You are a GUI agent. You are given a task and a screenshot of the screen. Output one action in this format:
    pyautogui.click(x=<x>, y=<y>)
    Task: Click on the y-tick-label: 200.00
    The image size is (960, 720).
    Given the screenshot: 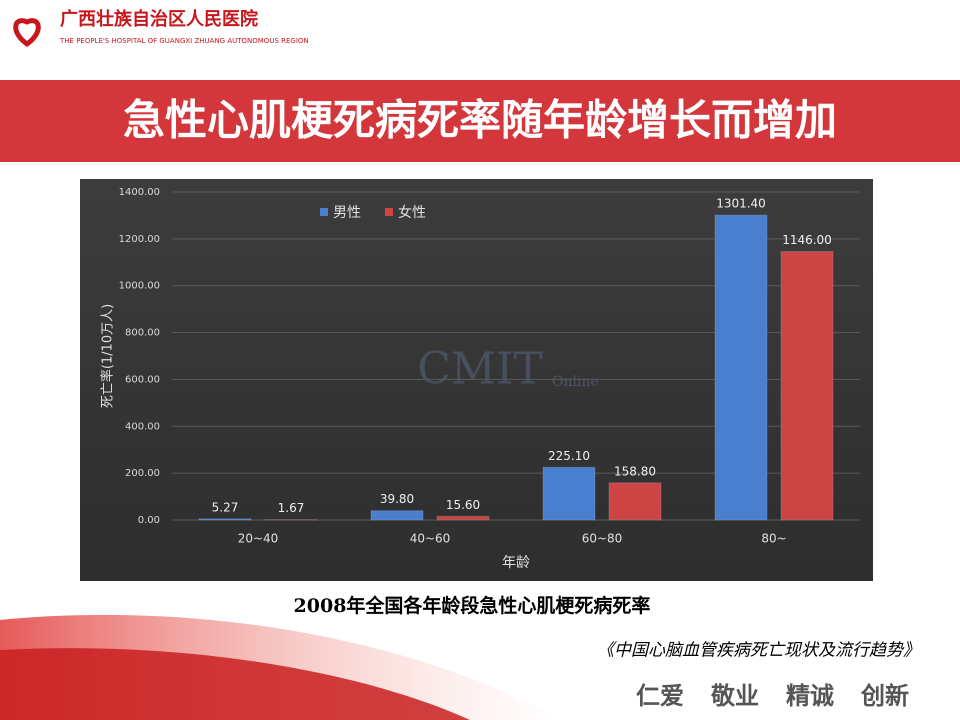 What is the action you would take?
    pyautogui.click(x=142, y=473)
    